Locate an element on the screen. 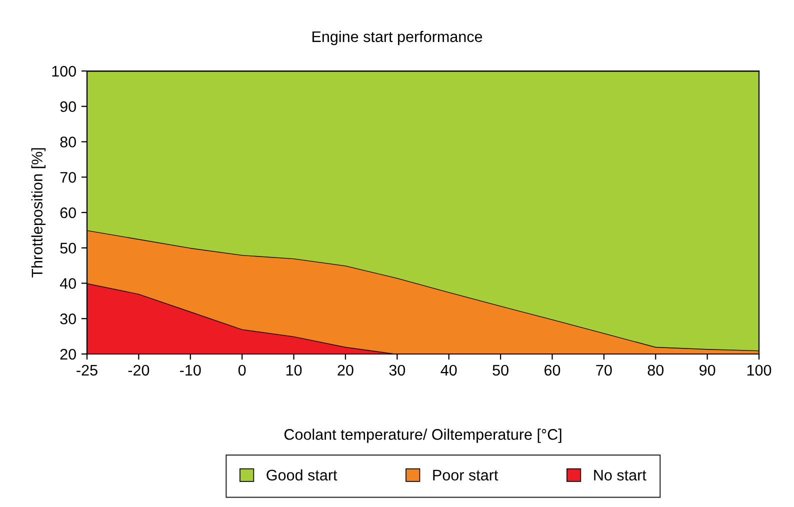 The height and width of the screenshot is (507, 794). y-tick-label: 100 is located at coordinates (64, 71).